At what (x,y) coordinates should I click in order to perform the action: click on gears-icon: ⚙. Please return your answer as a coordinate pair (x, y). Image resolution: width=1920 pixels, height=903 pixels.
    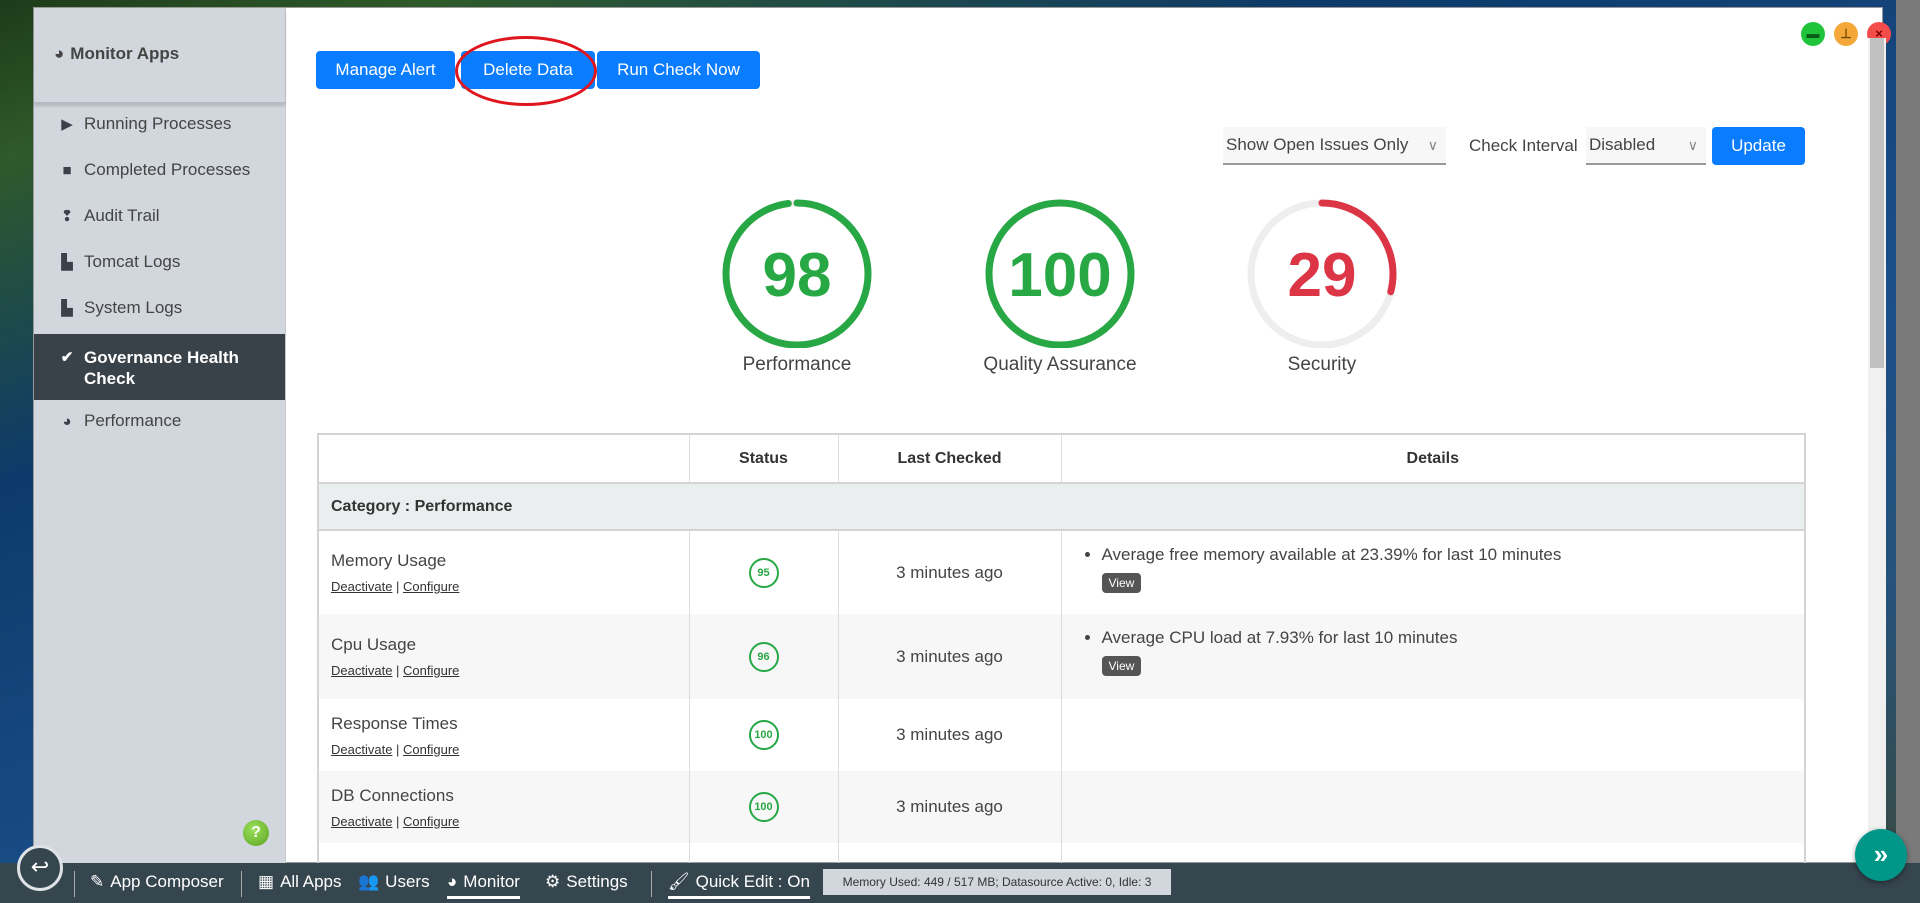
    Looking at the image, I should click on (553, 881).